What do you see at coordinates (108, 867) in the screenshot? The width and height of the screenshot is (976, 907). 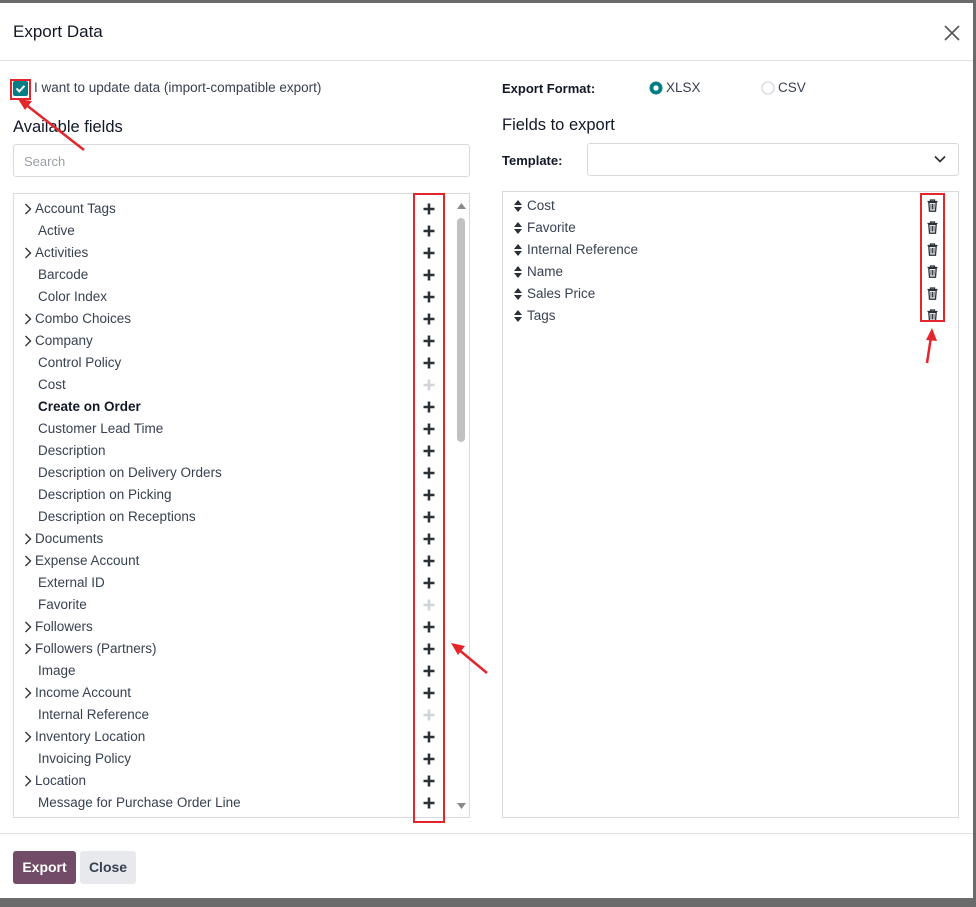 I see `close-button: Close` at bounding box center [108, 867].